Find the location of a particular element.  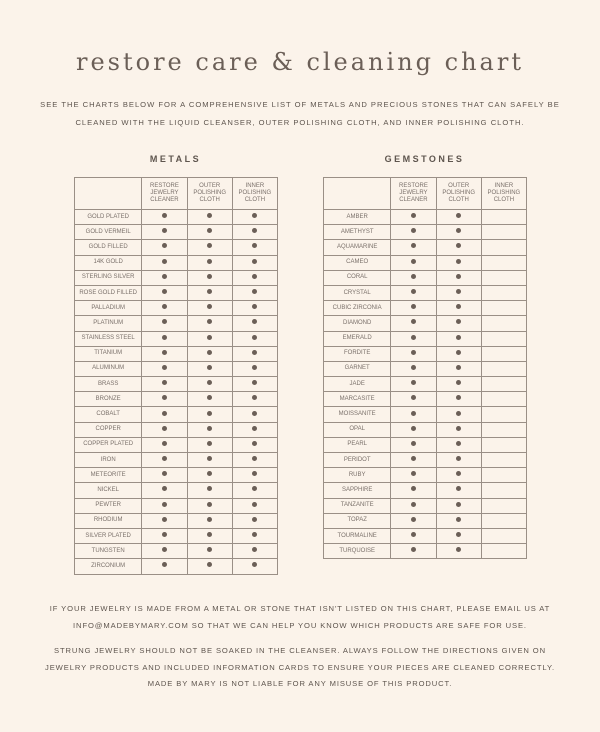

table-row: CAMEO is located at coordinates (425, 262).